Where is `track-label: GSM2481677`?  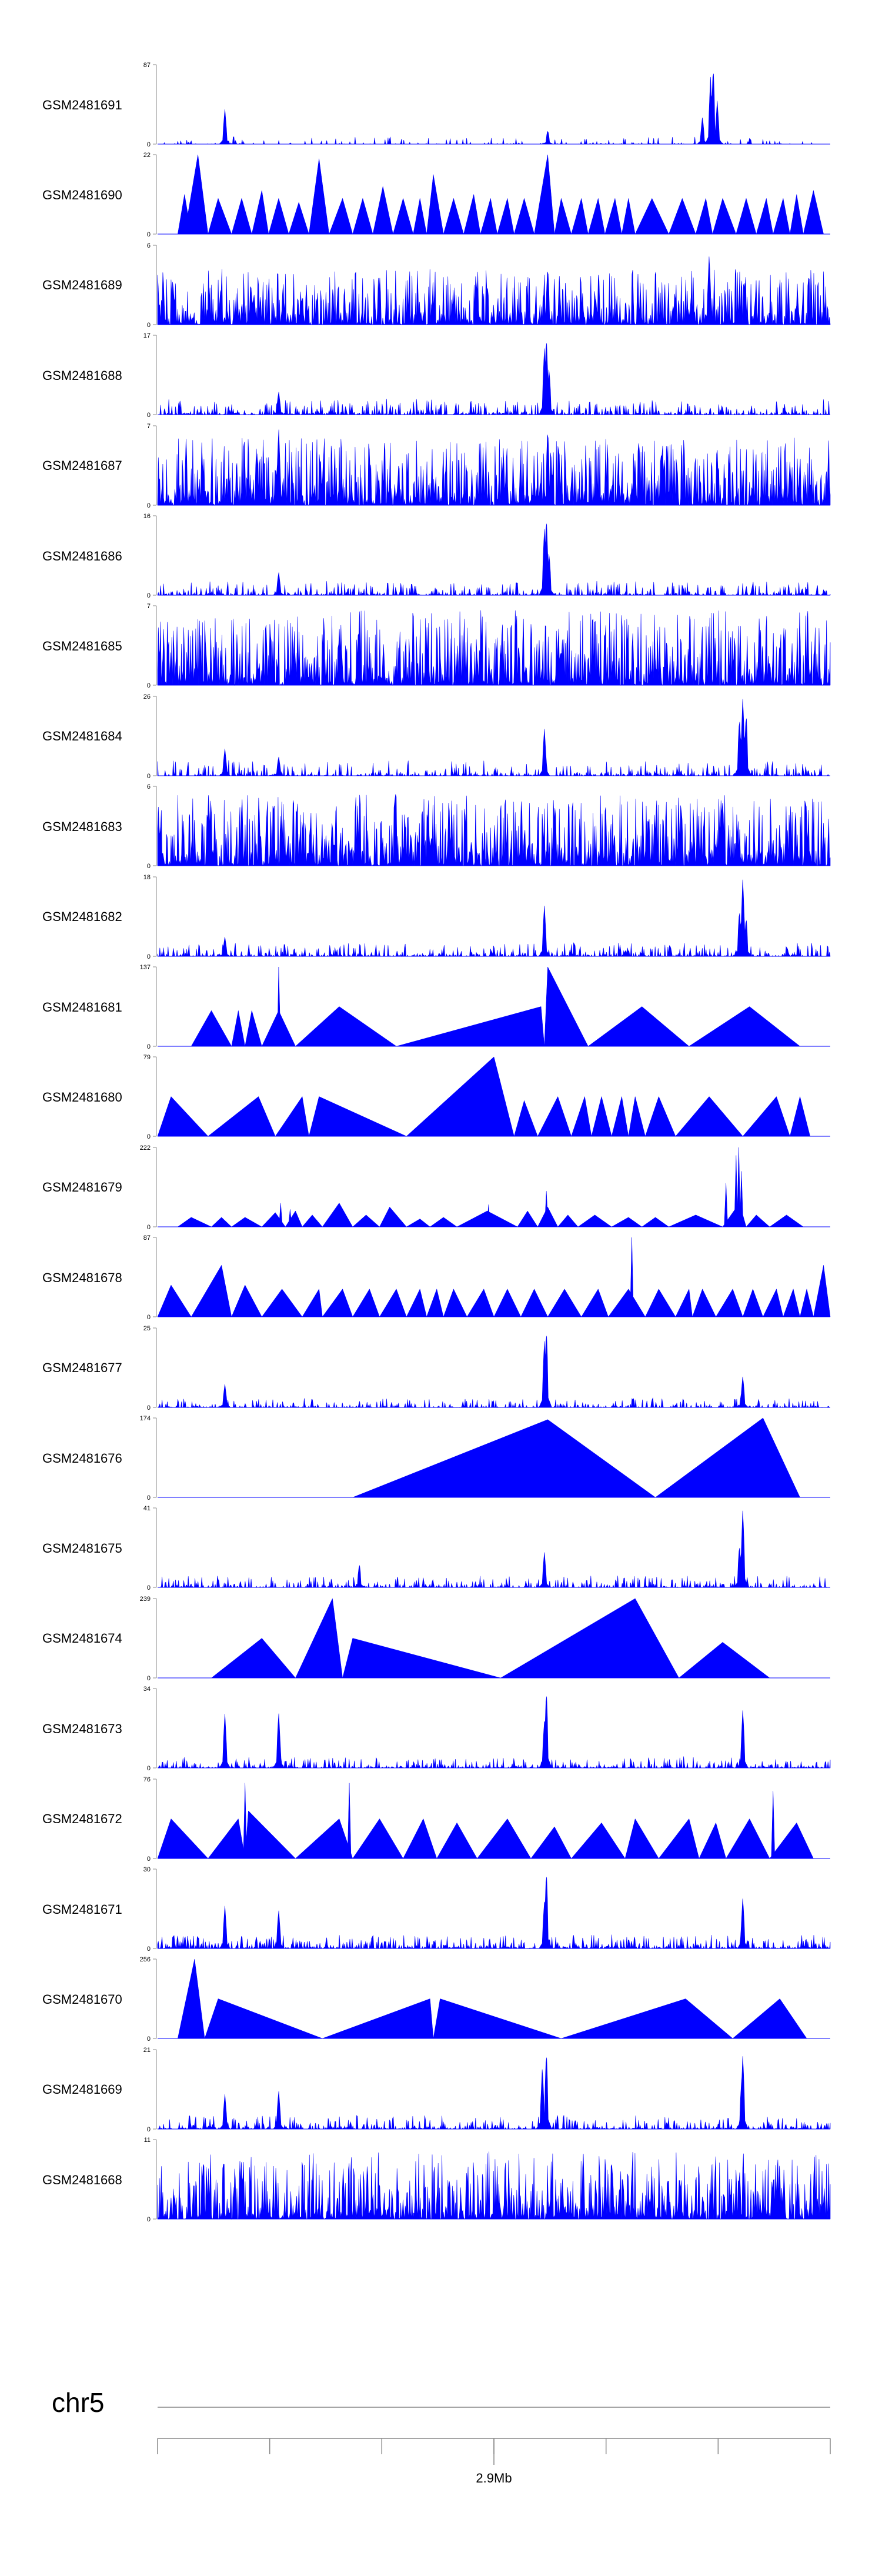 track-label: GSM2481677 is located at coordinates (82, 1368).